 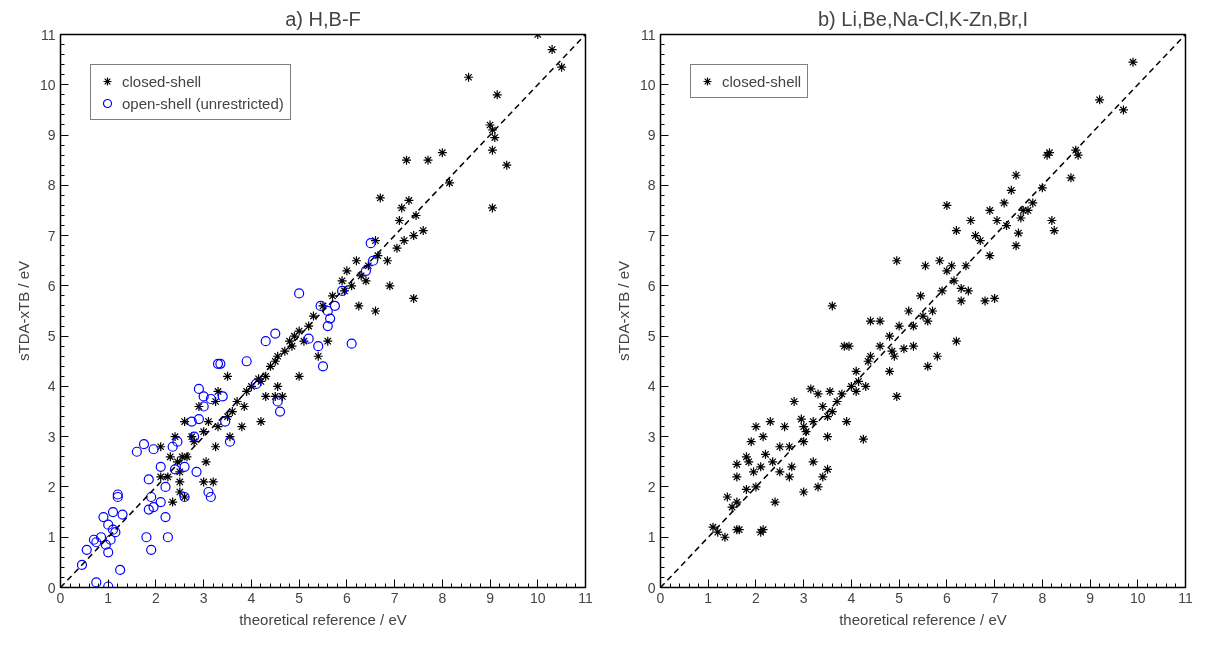 What do you see at coordinates (923, 18) in the screenshot?
I see `chart-title: b) Li,Be,Na-Cl,K-Zn,Br,I` at bounding box center [923, 18].